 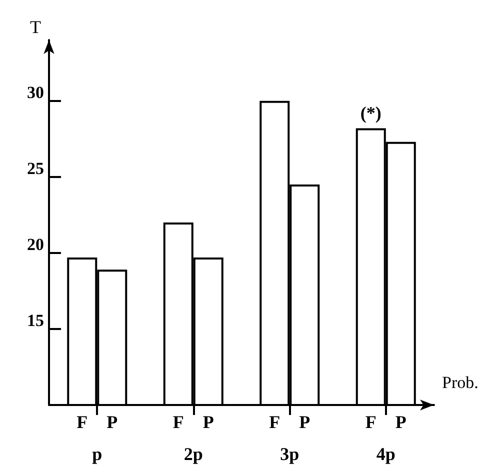 I want to click on x-tick-label: 4p, so click(x=386, y=454).